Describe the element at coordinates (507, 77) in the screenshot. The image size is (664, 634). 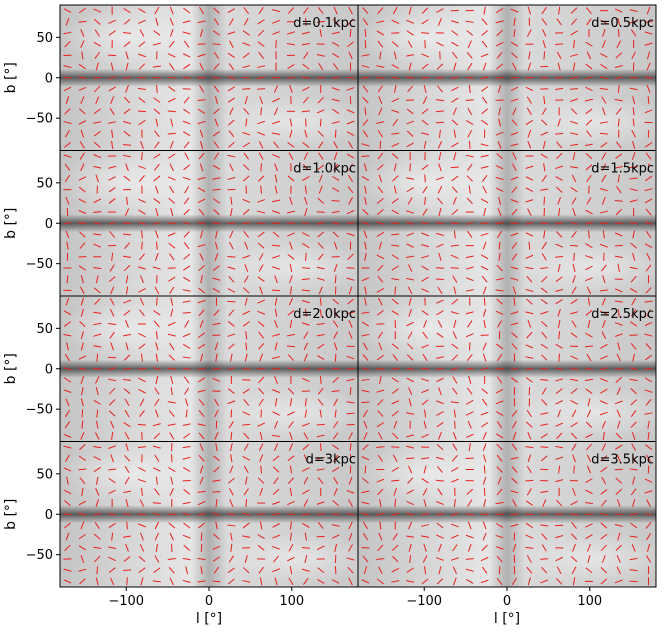
I see `panel: d=0.5kpc` at that location.